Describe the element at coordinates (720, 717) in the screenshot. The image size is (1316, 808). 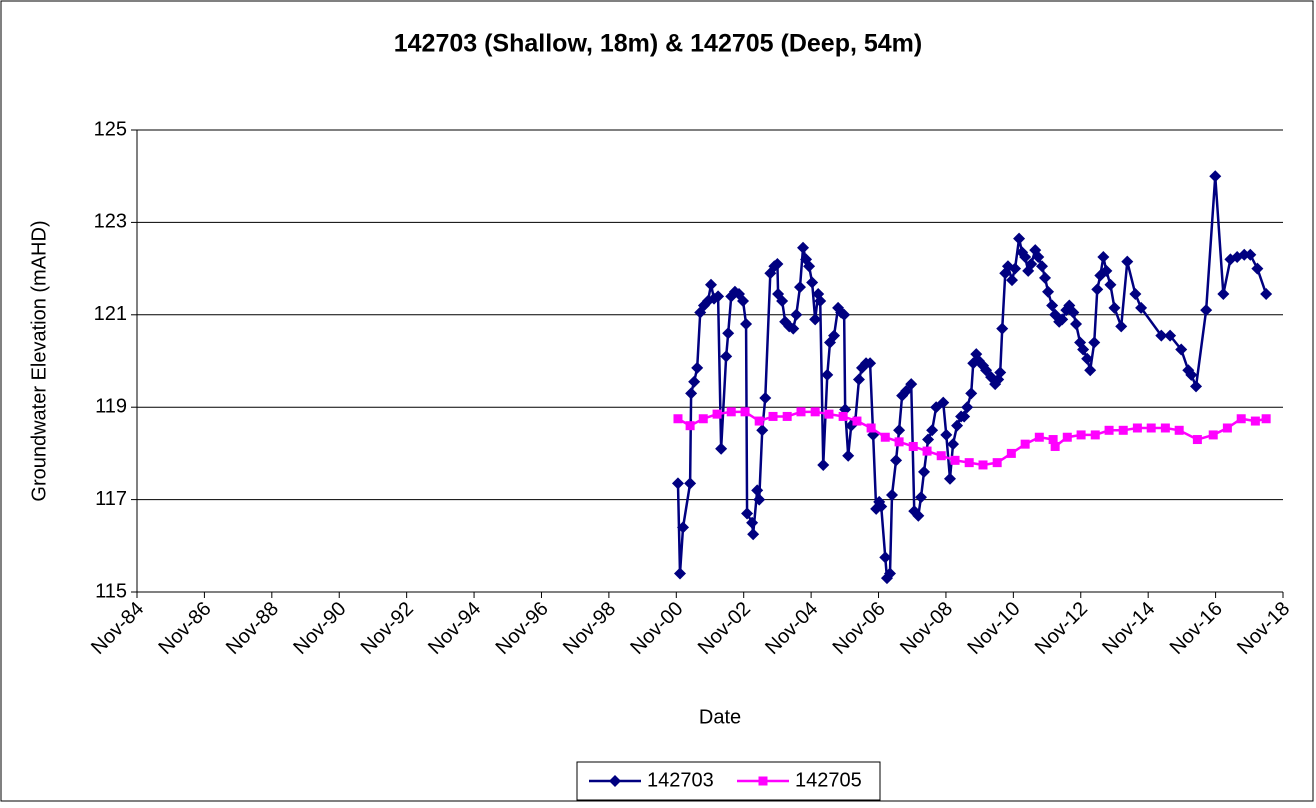
I see `x-axis-label: Date` at that location.